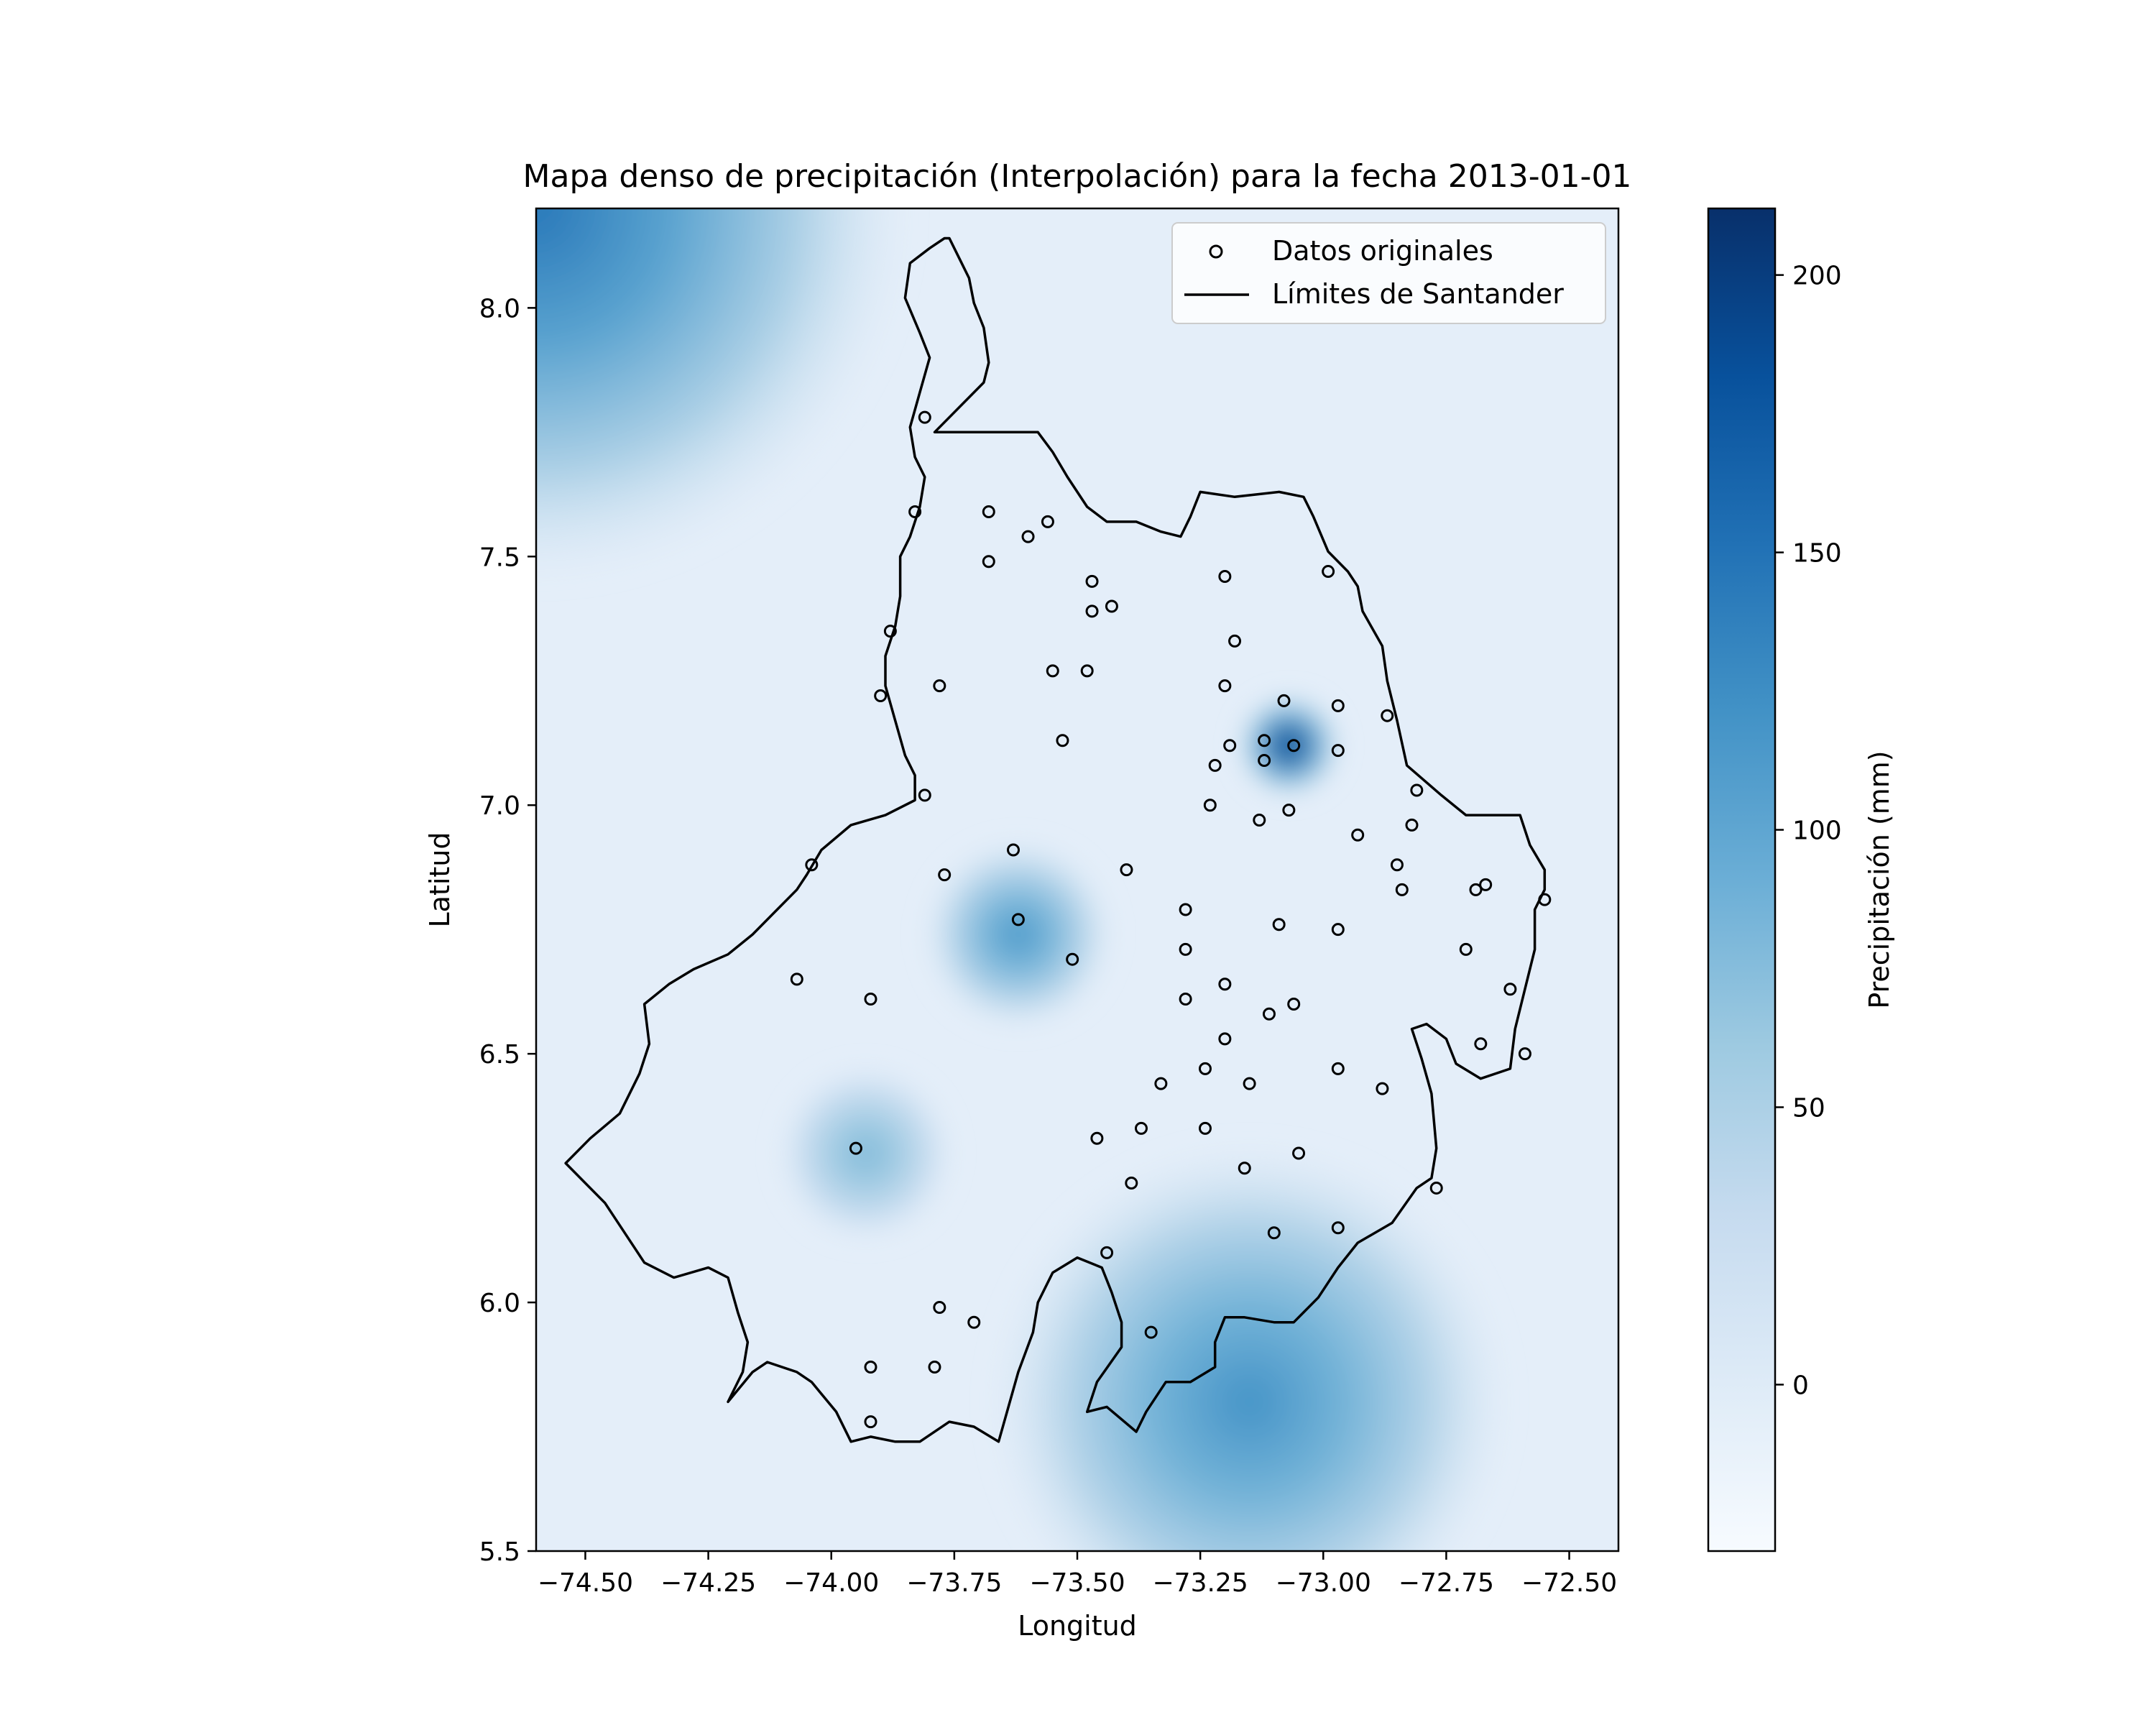 The width and height of the screenshot is (2156, 1725). Describe the element at coordinates (831, 1583) in the screenshot. I see `x-tick-label: −74.00` at that location.